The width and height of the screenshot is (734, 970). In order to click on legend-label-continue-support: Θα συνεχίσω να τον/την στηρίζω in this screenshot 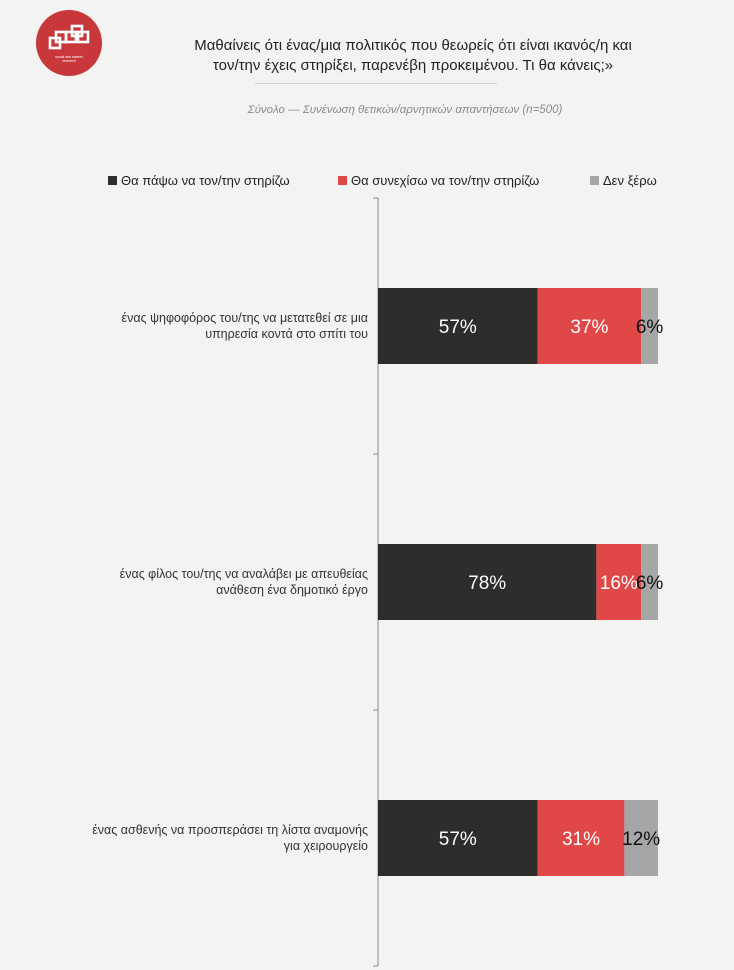, I will do `click(445, 180)`.